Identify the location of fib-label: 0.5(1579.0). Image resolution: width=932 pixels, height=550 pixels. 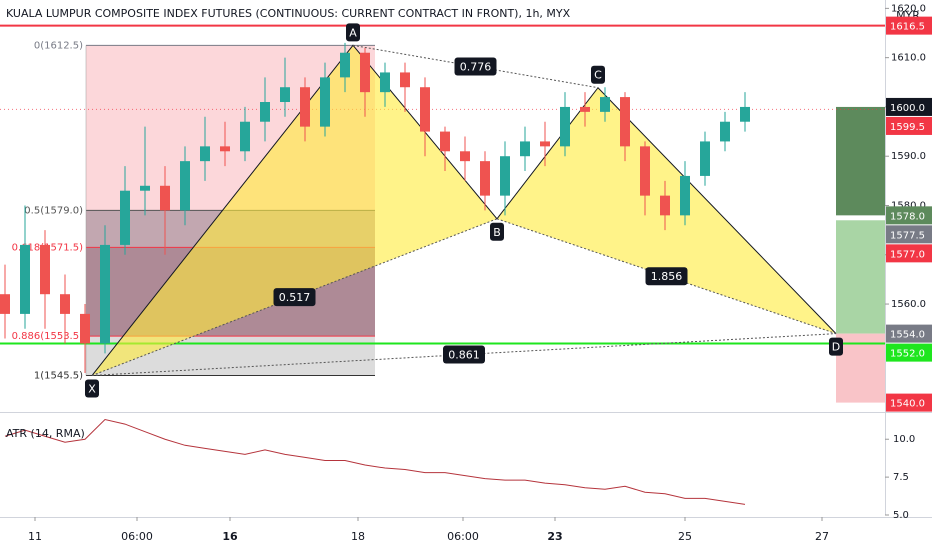
(53, 210).